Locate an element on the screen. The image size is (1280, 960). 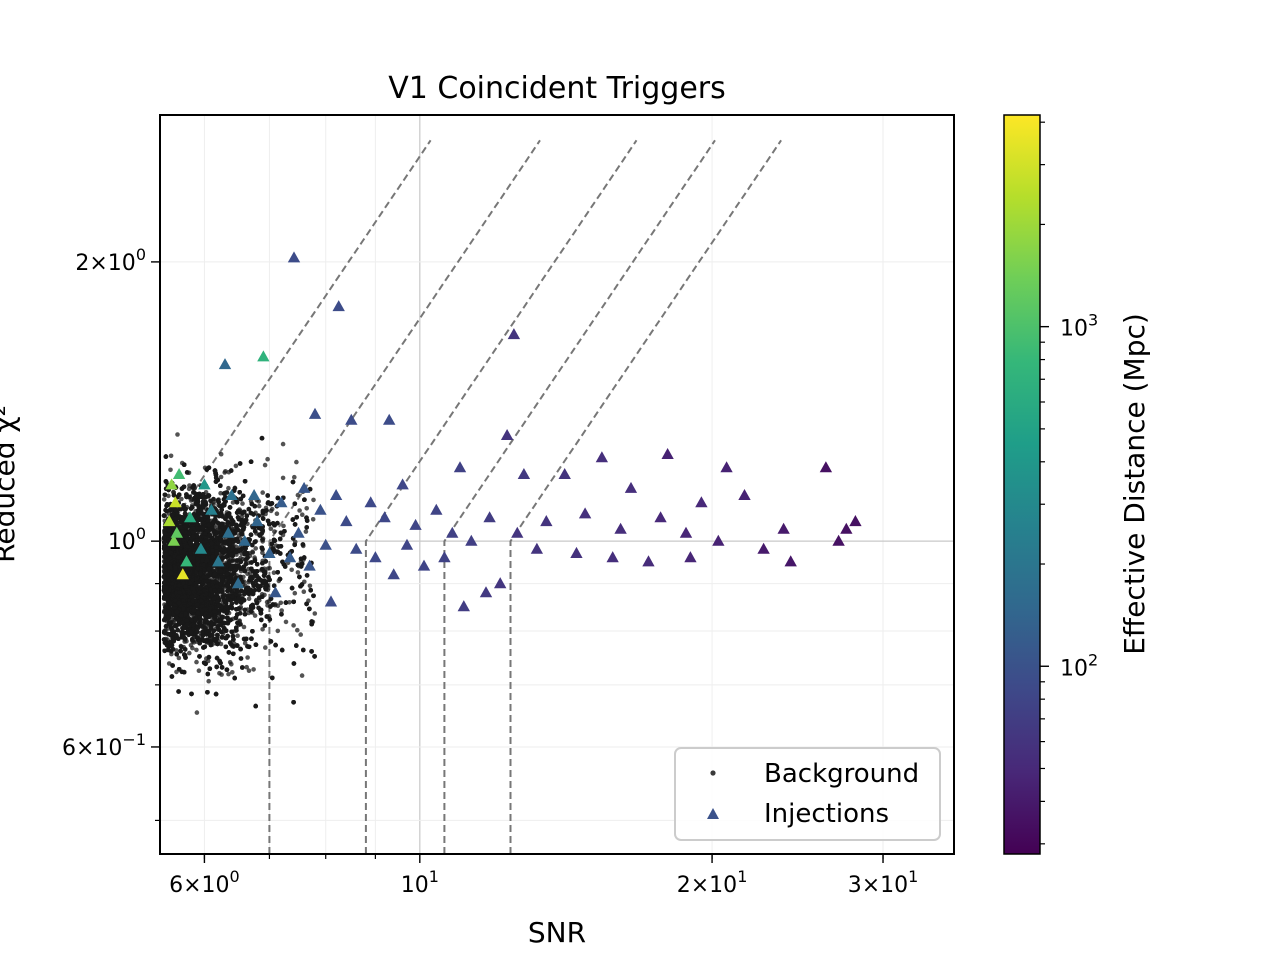
chart-title: V1 Coincident Triggers is located at coordinates (557, 88).